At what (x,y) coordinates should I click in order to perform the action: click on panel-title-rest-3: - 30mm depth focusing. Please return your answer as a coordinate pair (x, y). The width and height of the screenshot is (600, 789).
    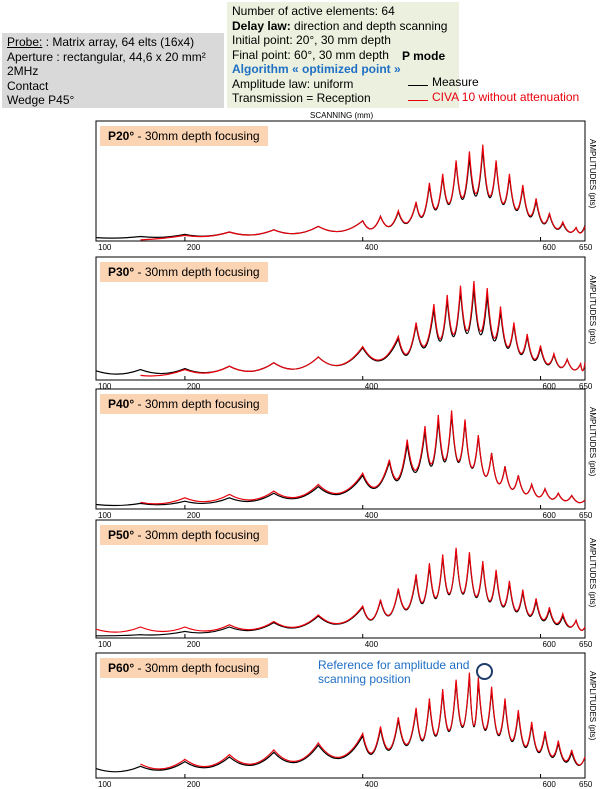
    Looking at the image, I should click on (197, 404).